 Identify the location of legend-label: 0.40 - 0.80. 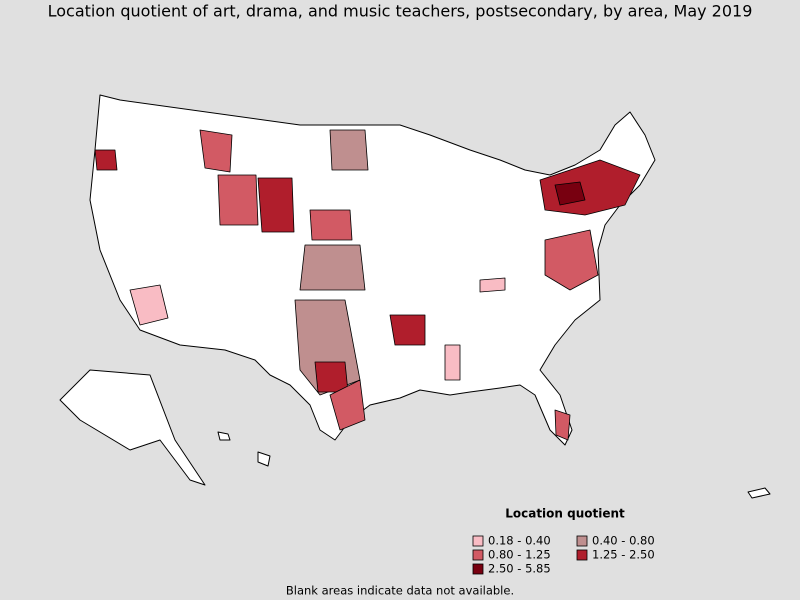
(623, 541).